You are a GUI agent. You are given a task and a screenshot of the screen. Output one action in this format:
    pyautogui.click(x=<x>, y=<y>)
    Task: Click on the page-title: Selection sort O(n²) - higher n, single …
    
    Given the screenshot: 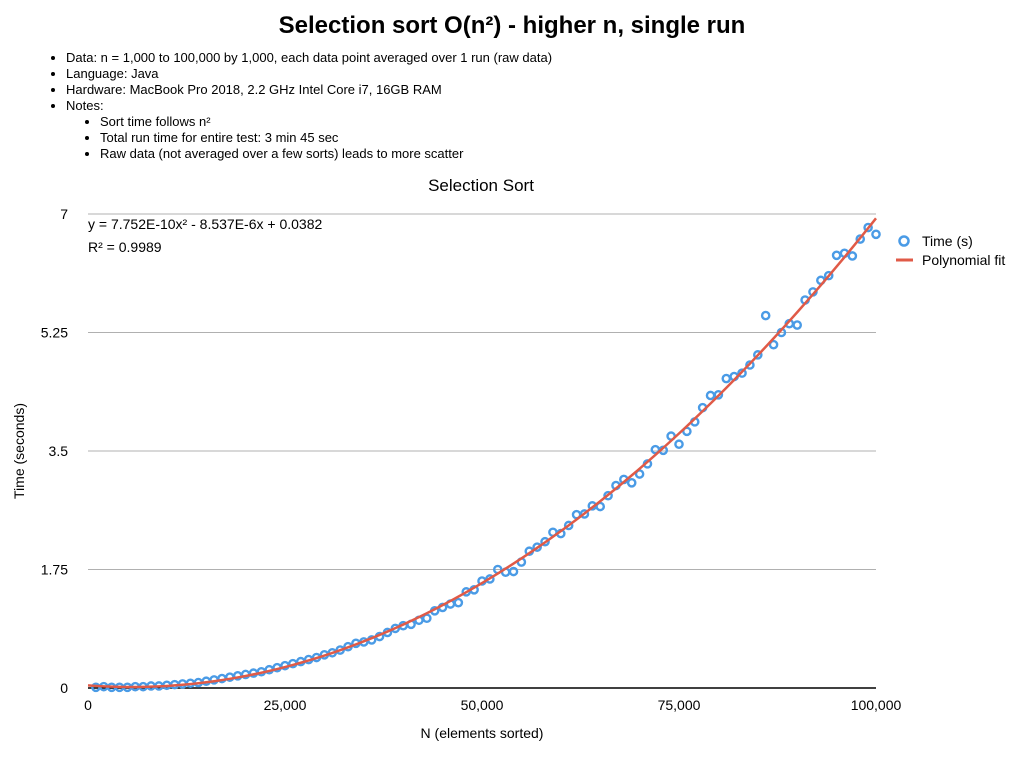 What is the action you would take?
    pyautogui.click(x=512, y=25)
    